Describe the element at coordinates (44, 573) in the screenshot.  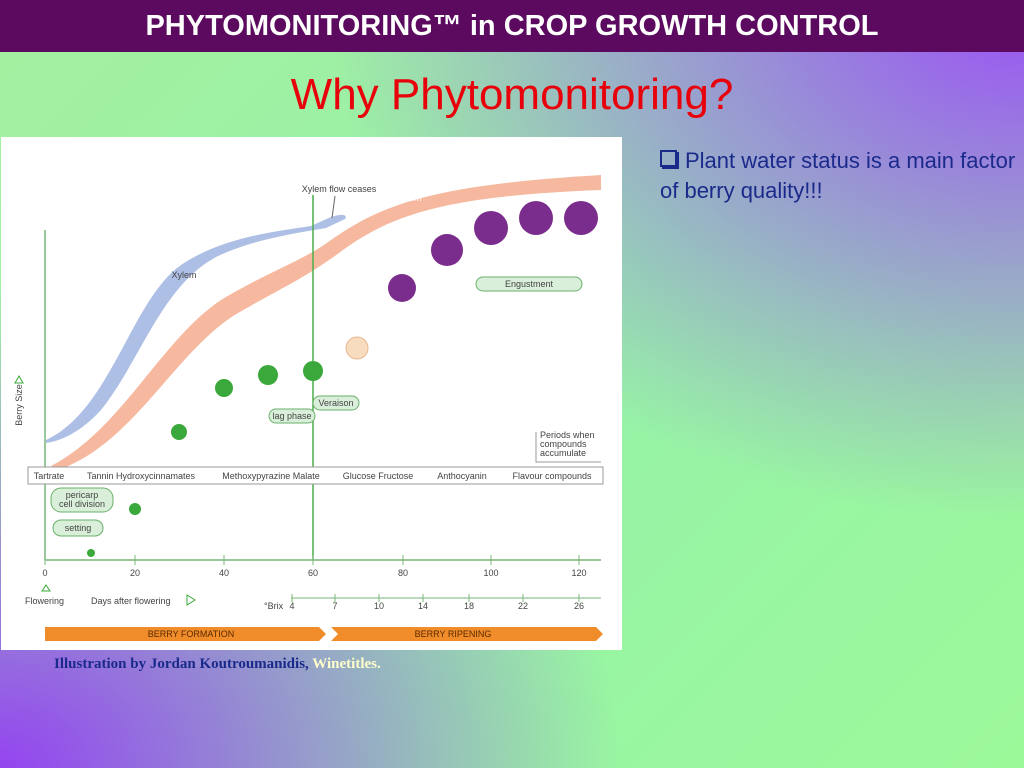
I see `tick-label: 0` at that location.